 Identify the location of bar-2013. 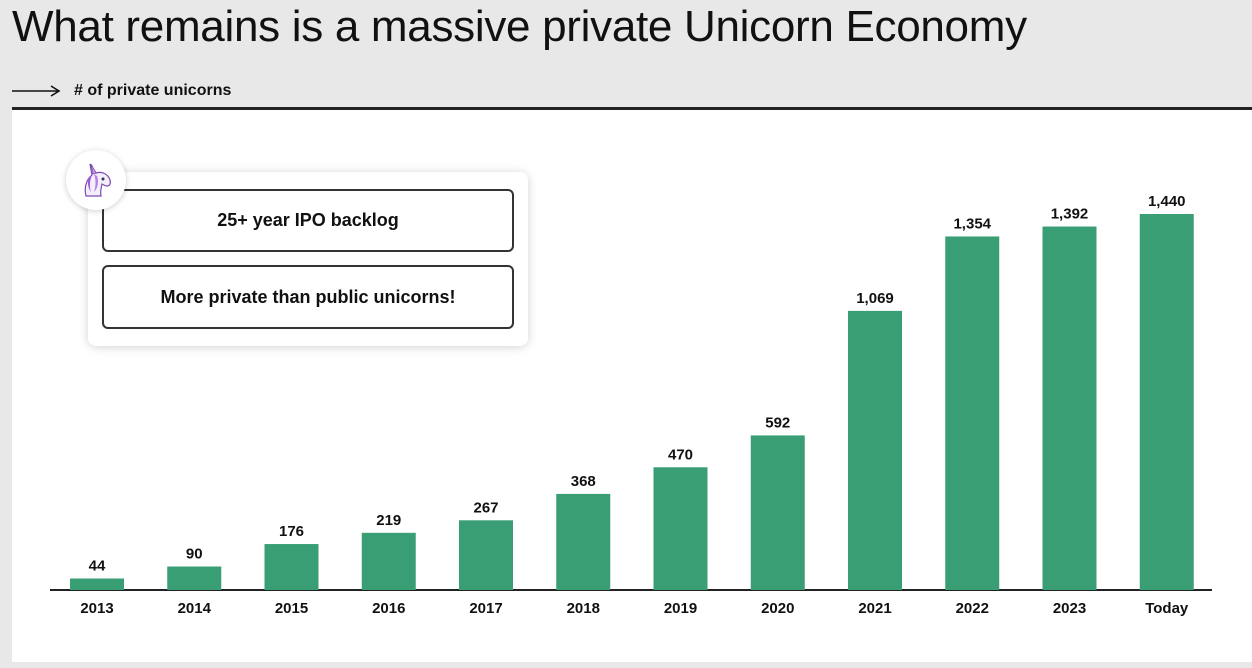
(97, 584).